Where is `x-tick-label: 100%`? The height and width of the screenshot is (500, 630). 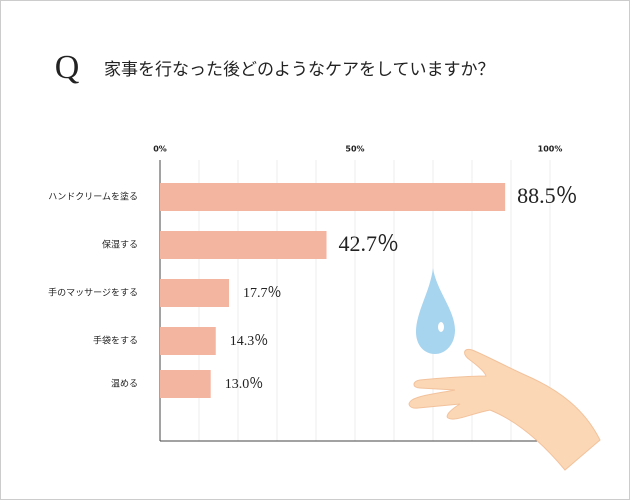
x-tick-label: 100% is located at coordinates (550, 149).